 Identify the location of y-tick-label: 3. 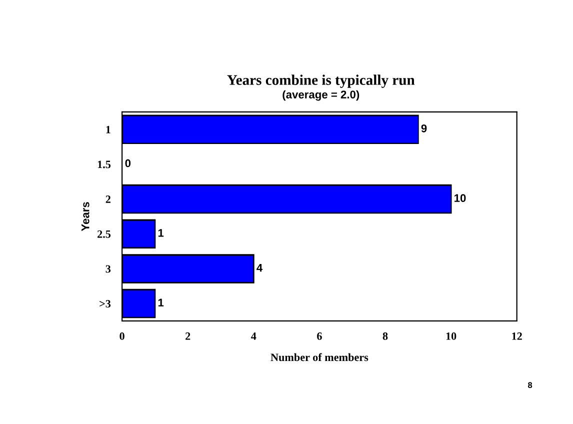
(108, 269).